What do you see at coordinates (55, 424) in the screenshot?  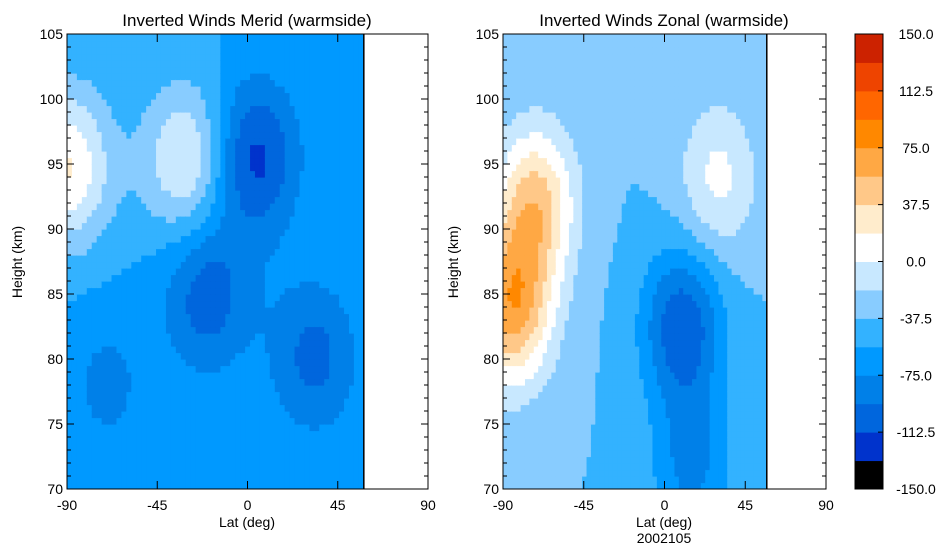 I see `y-tick-label: 75` at bounding box center [55, 424].